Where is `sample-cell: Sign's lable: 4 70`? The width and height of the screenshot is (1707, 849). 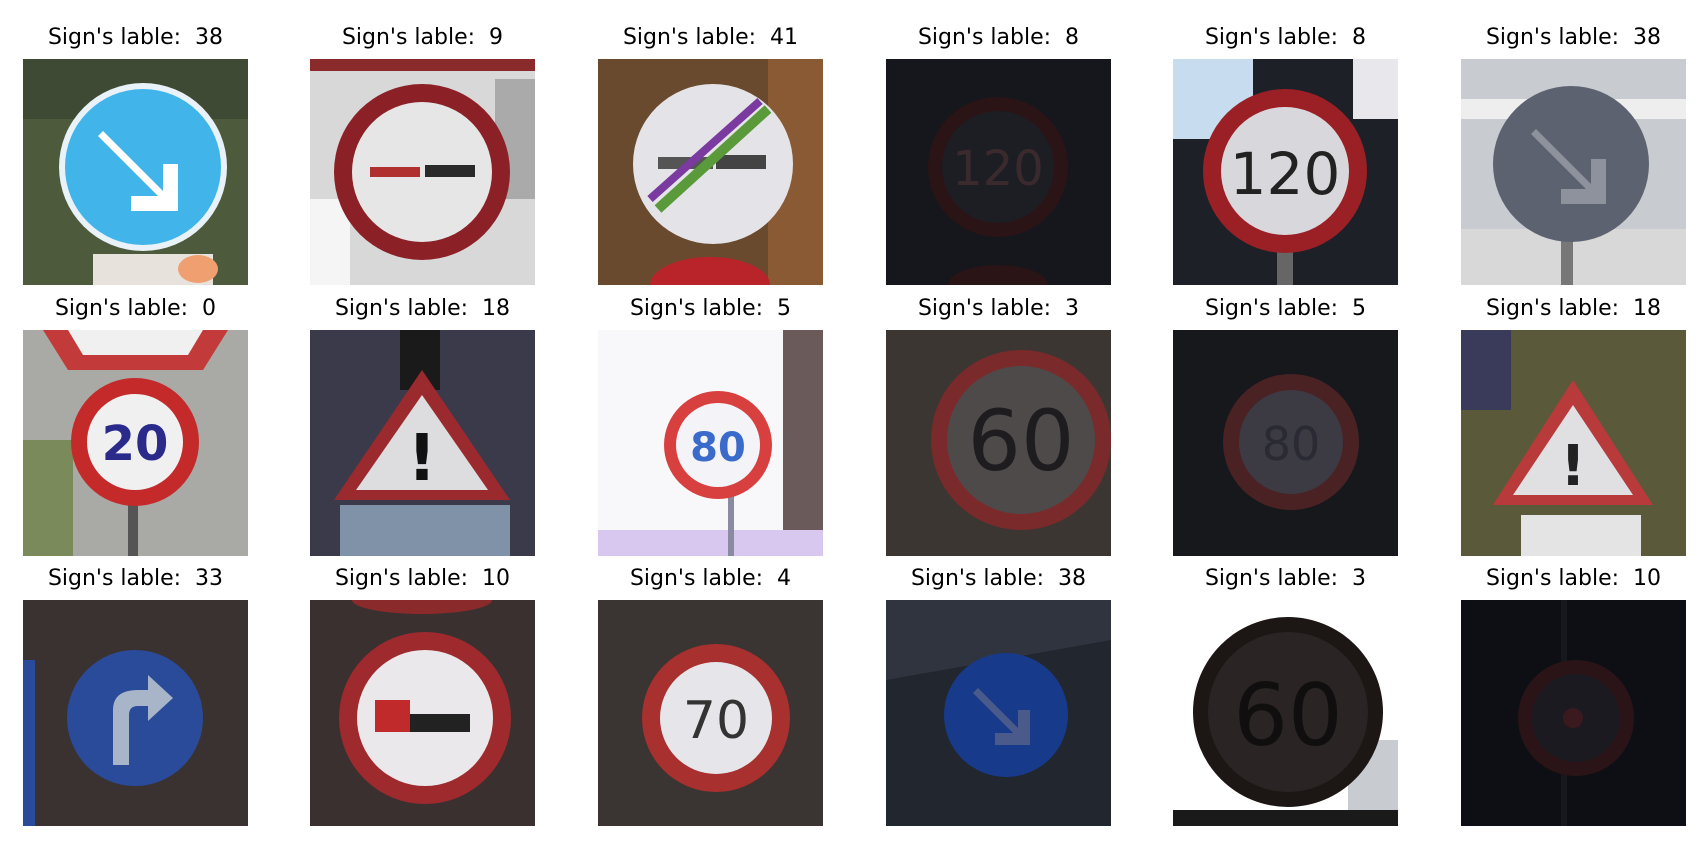
sample-cell: Sign's lable: 4 70 is located at coordinates (710, 696).